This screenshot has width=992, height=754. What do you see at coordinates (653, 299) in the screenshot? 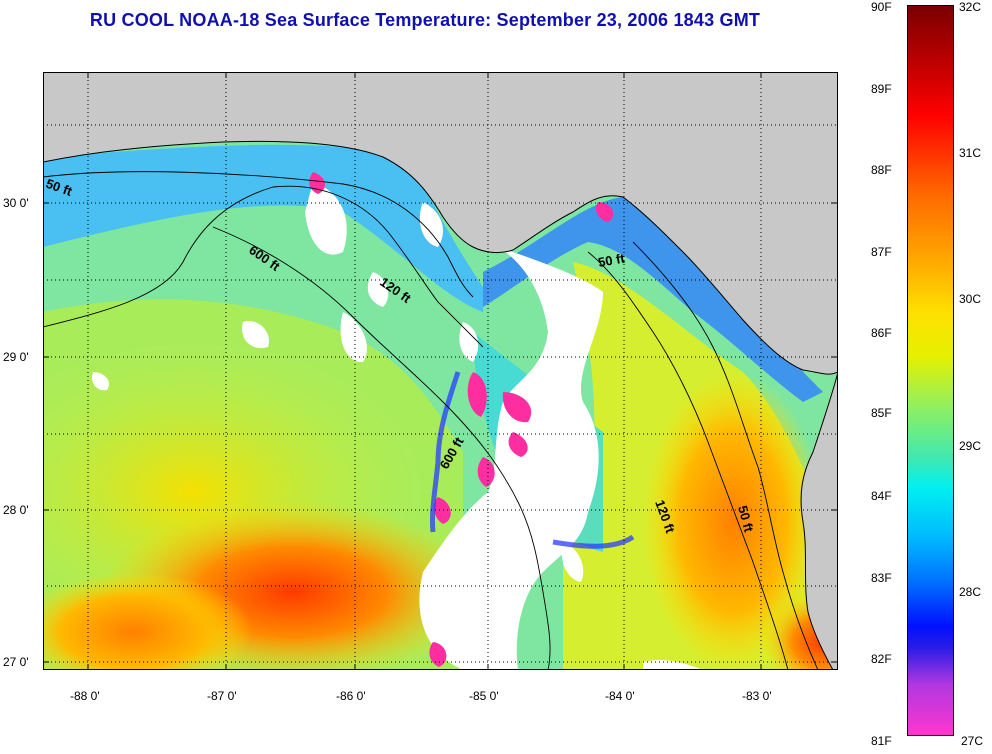
I see `sst-cool-coastal-band-east` at bounding box center [653, 299].